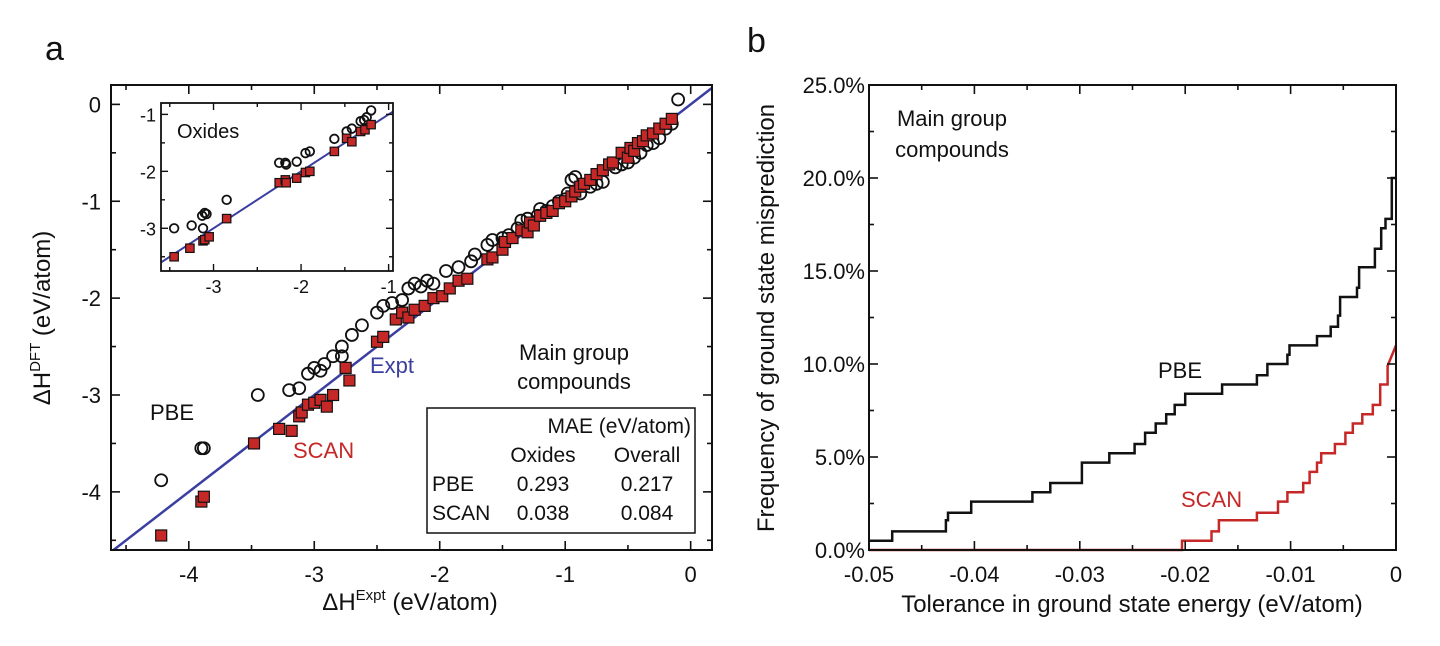 Image resolution: width=1440 pixels, height=646 pixels. I want to click on mae-row-scan-oxides: 0.038, so click(543, 513).